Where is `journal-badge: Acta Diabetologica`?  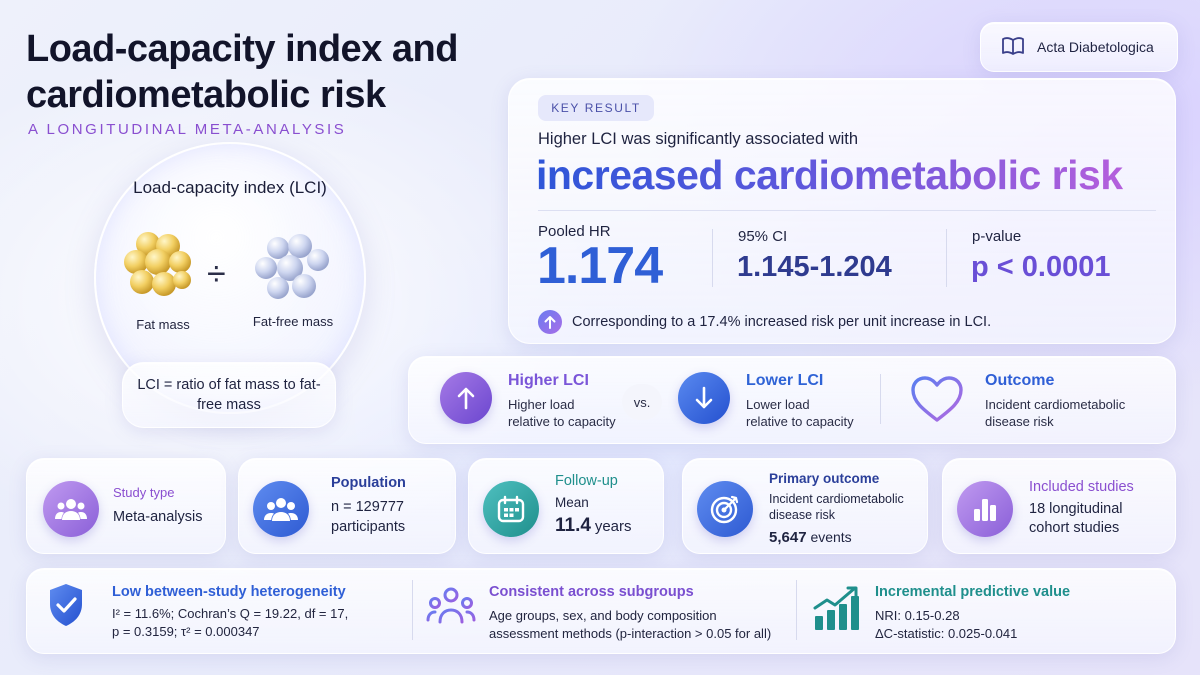
journal-badge: Acta Diabetologica is located at coordinates (1079, 47).